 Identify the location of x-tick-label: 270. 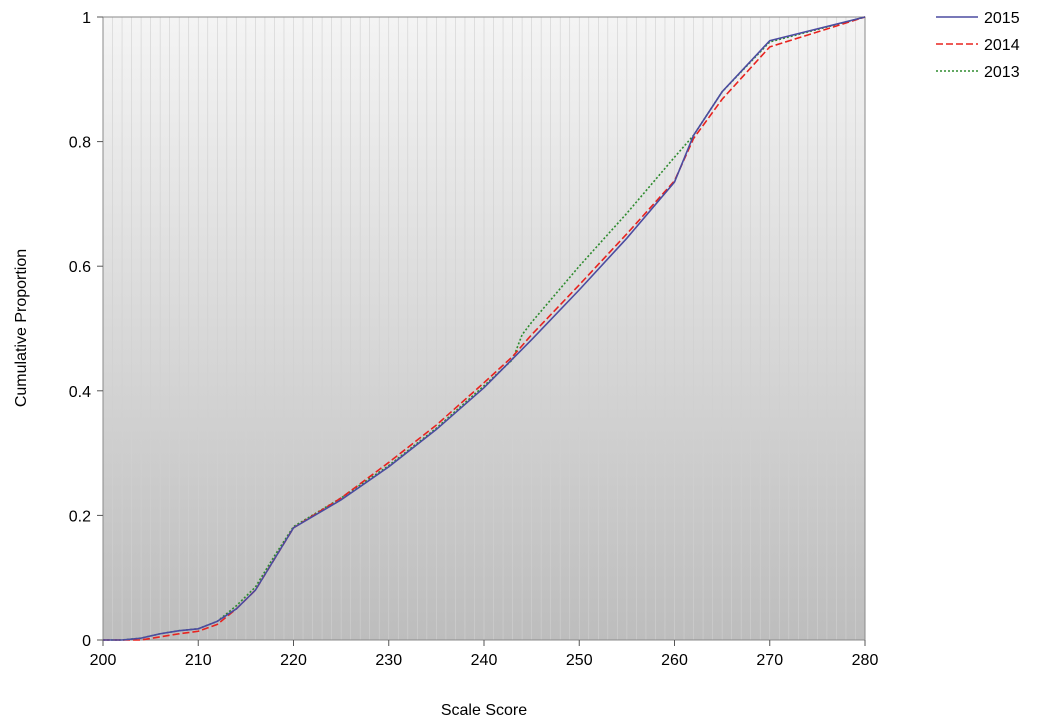
(769, 660).